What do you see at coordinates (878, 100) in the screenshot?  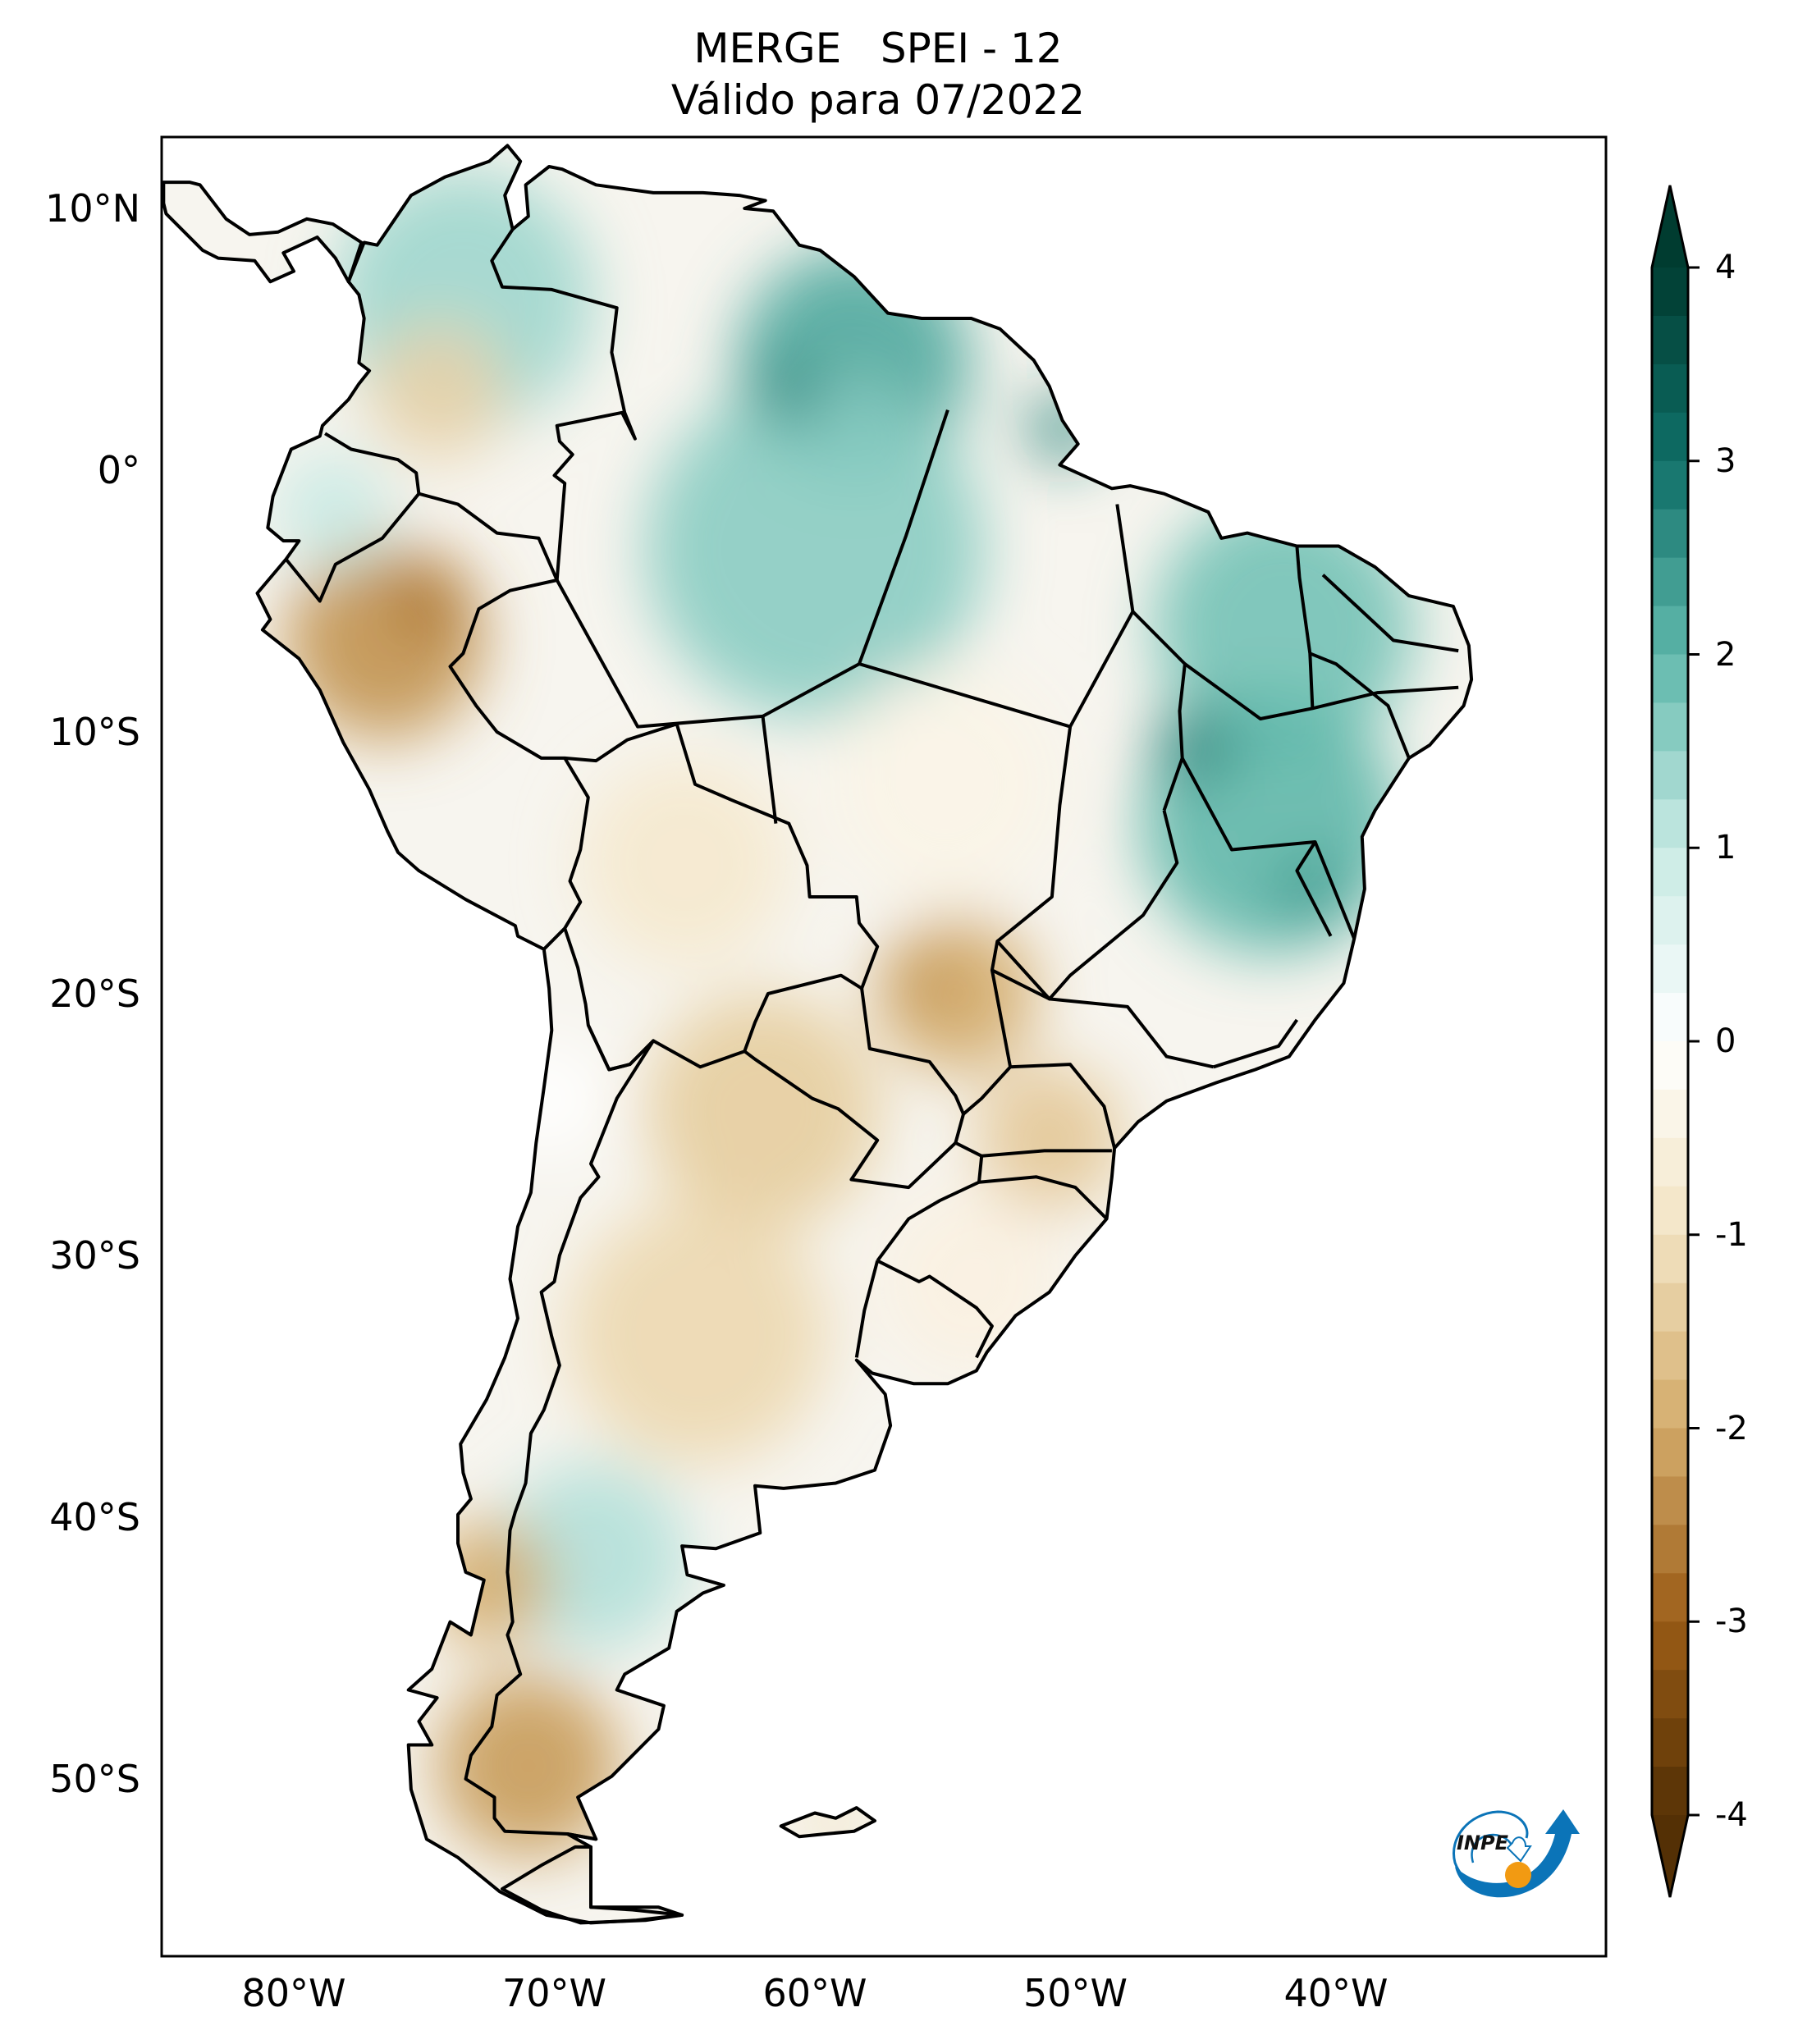 I see `chart-subtitle: Válido para 07/2022` at bounding box center [878, 100].